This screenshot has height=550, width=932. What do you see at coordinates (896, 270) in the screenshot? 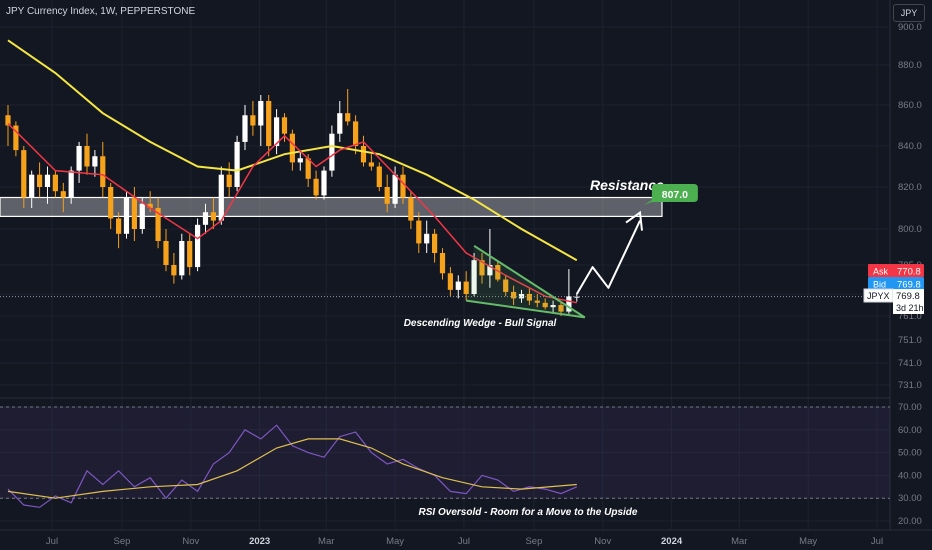
I see `ask-bg` at bounding box center [896, 270].